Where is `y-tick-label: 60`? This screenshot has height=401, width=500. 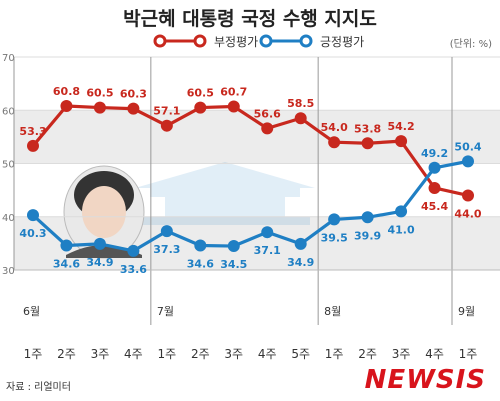 y-tick-label: 60 is located at coordinates (8, 111).